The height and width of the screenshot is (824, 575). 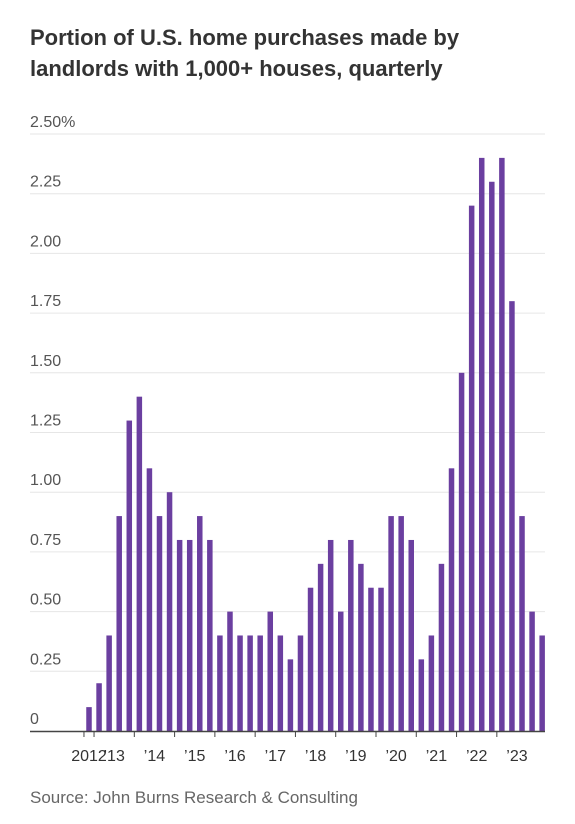 What do you see at coordinates (45, 241) in the screenshot?
I see `y-tick-label: 2.00` at bounding box center [45, 241].